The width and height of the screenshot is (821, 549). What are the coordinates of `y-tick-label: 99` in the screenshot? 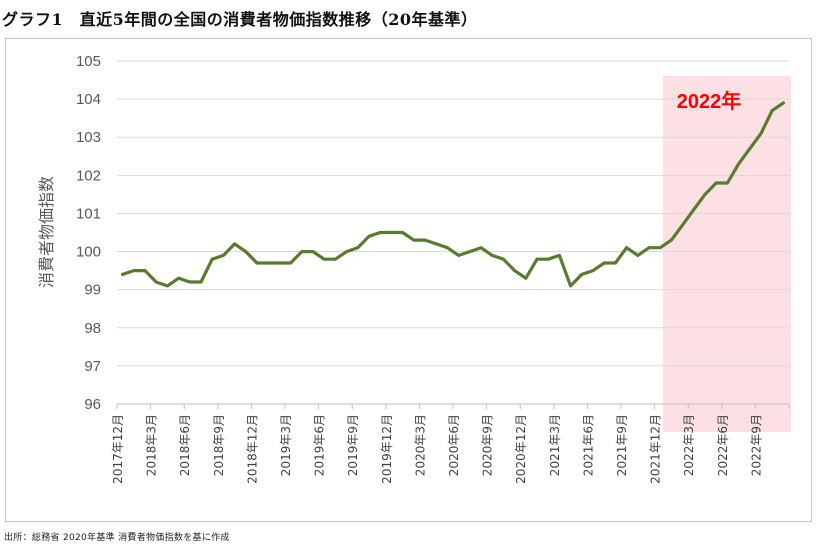 It's located at (92, 290).